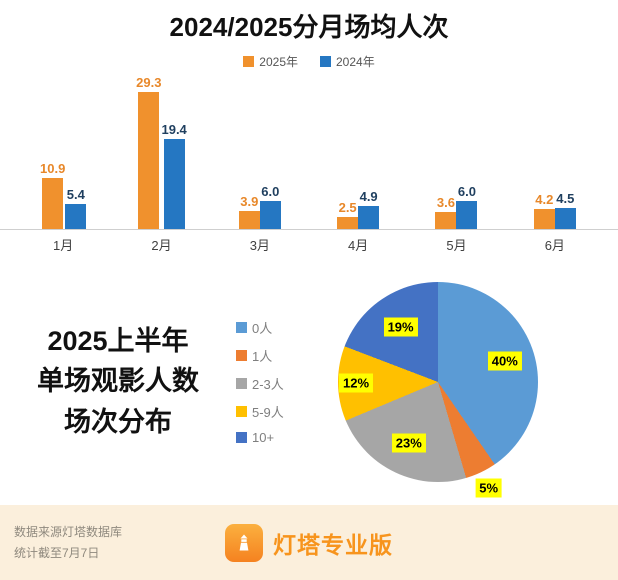 The width and height of the screenshot is (618, 580). I want to click on bar-2025年-6月, so click(544, 219).